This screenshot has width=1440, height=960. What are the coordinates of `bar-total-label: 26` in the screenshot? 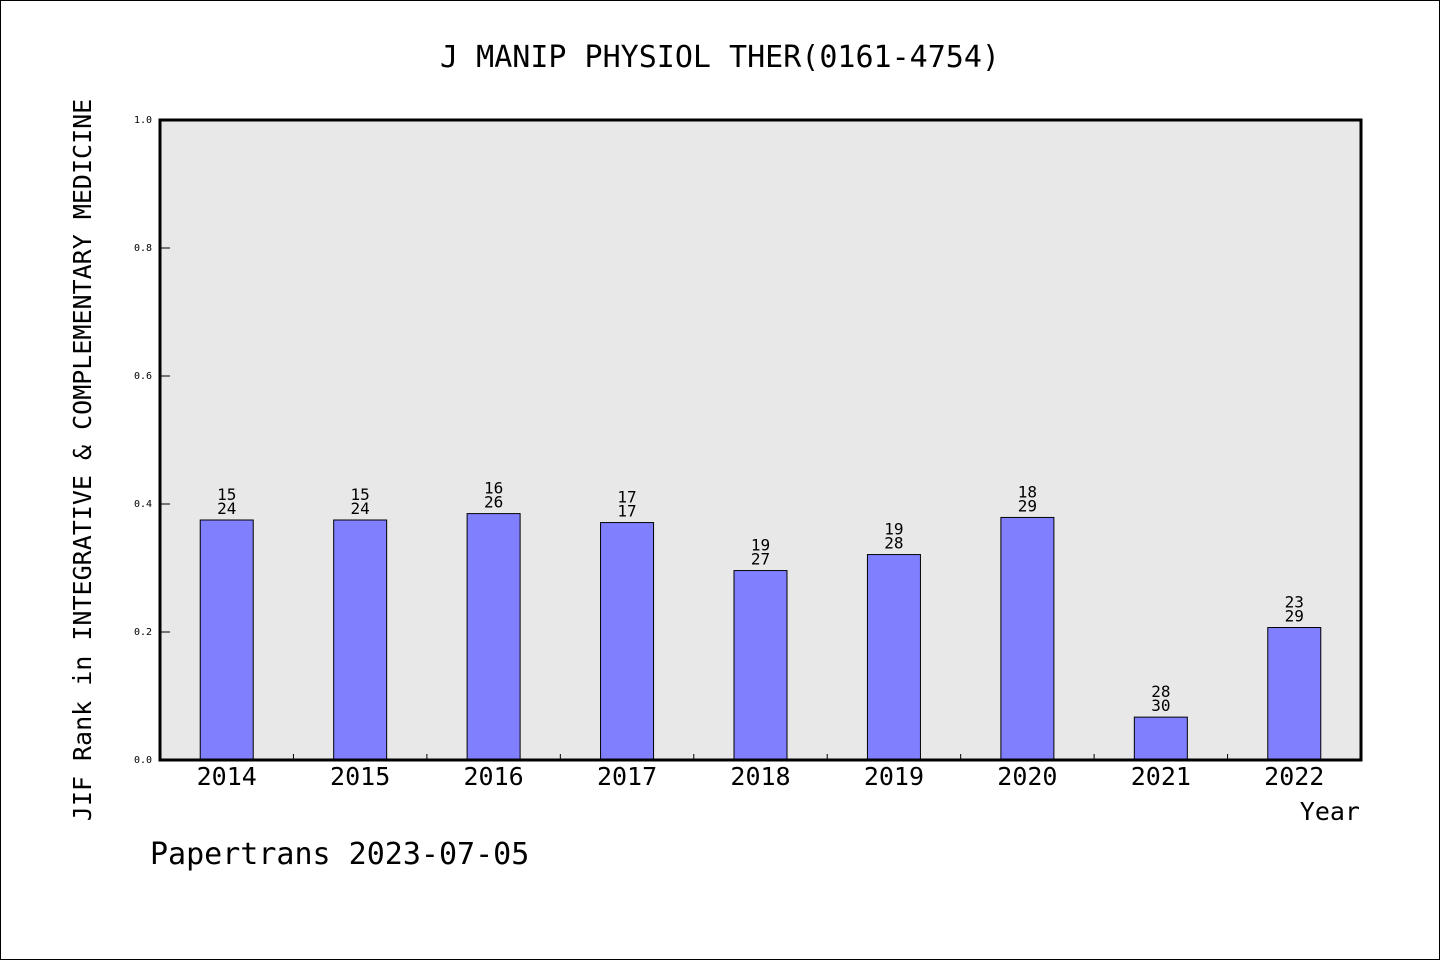 It's located at (493, 502).